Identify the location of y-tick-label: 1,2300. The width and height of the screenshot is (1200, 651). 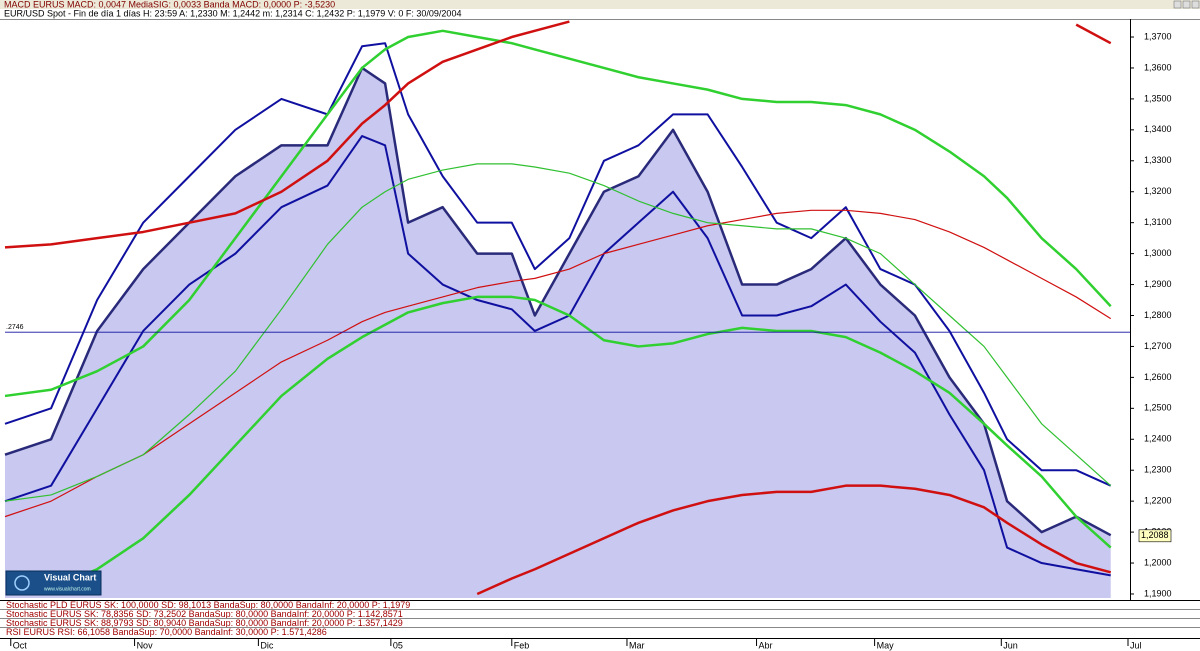
(1158, 470).